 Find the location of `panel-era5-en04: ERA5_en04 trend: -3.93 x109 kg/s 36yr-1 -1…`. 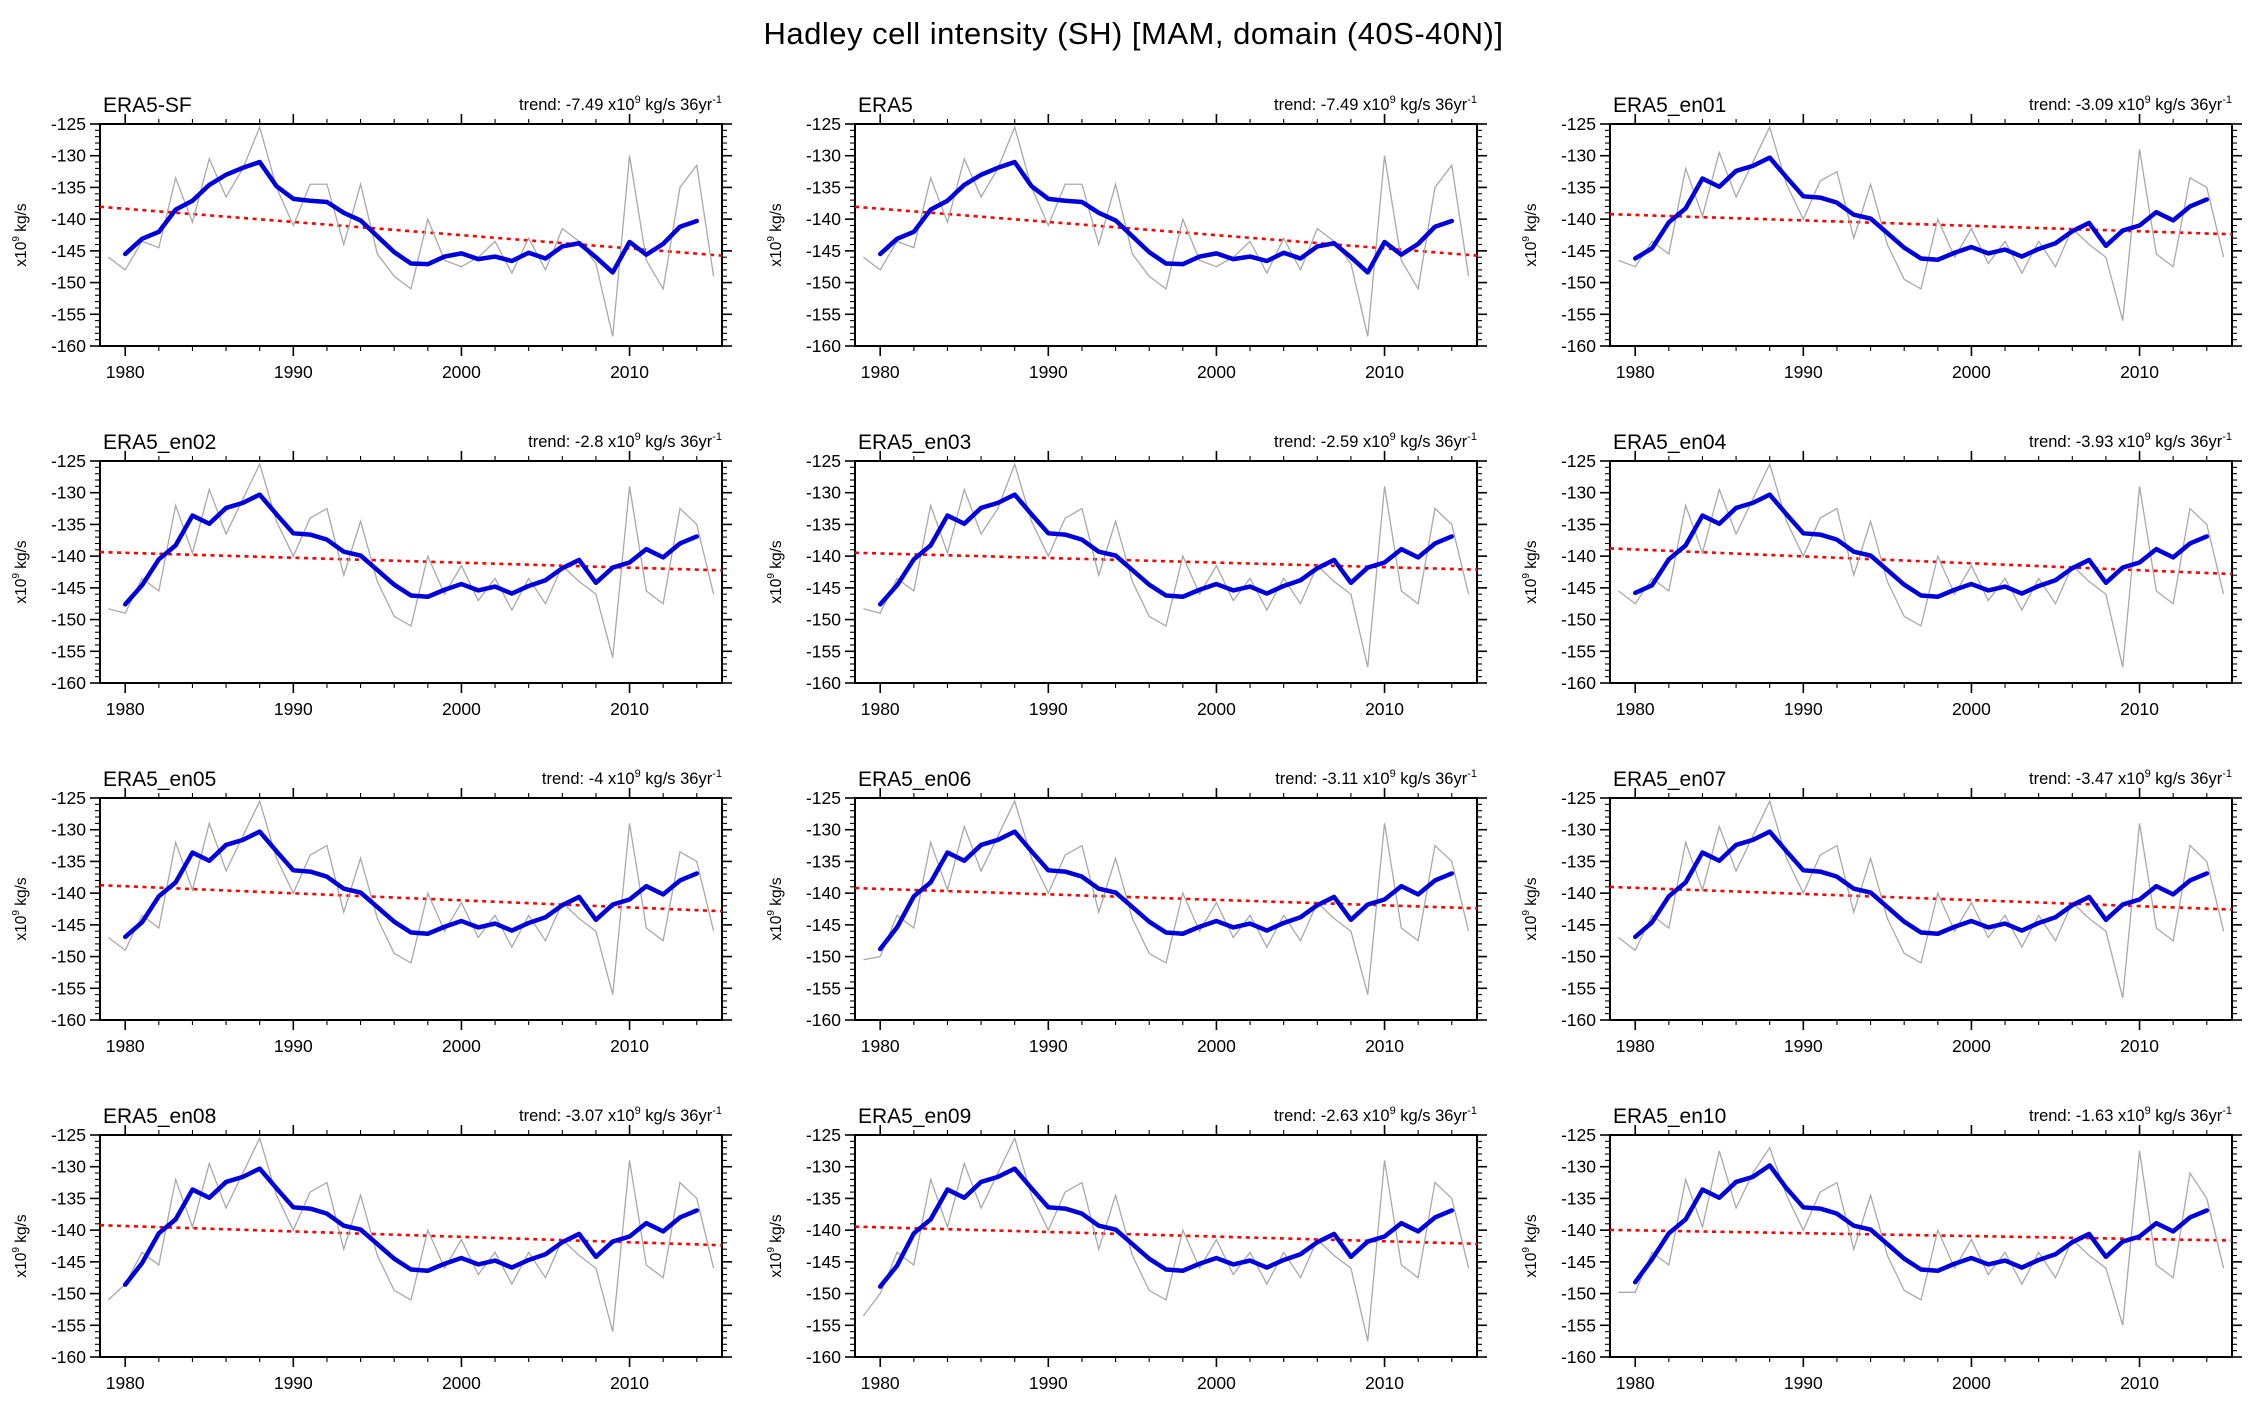

panel-era5-en04: ERA5_en04 trend: -3.93 x109 kg/s 36yr-1 -1… is located at coordinates (1887, 565).